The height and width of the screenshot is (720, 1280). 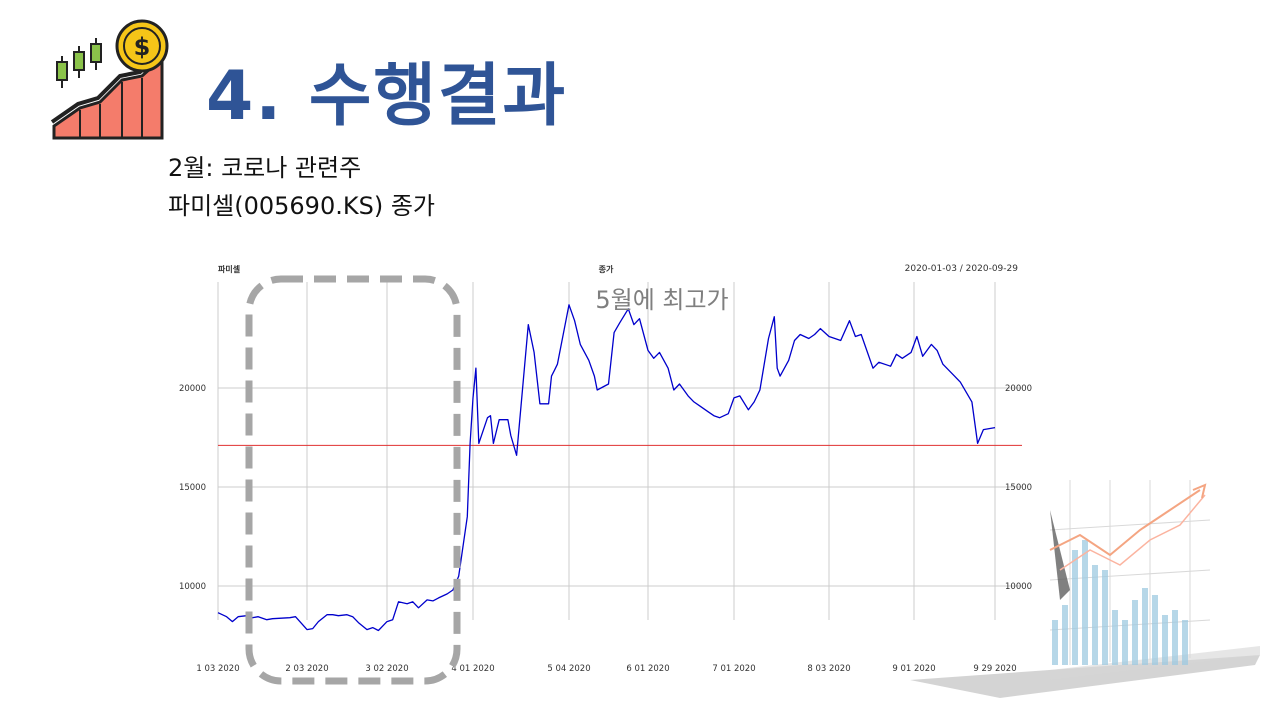 I want to click on y-tick-label-left: 15000, so click(x=192, y=488).